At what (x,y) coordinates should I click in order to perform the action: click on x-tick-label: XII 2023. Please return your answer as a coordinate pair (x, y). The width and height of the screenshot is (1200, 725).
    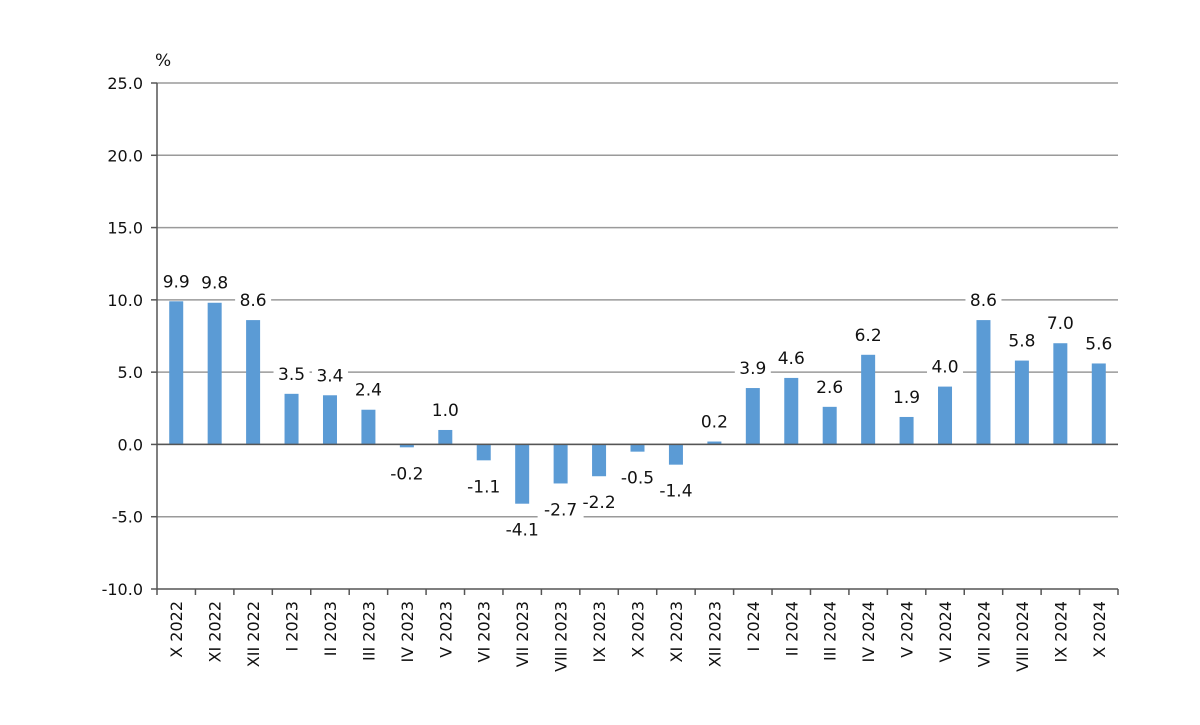
    Looking at the image, I should click on (714, 634).